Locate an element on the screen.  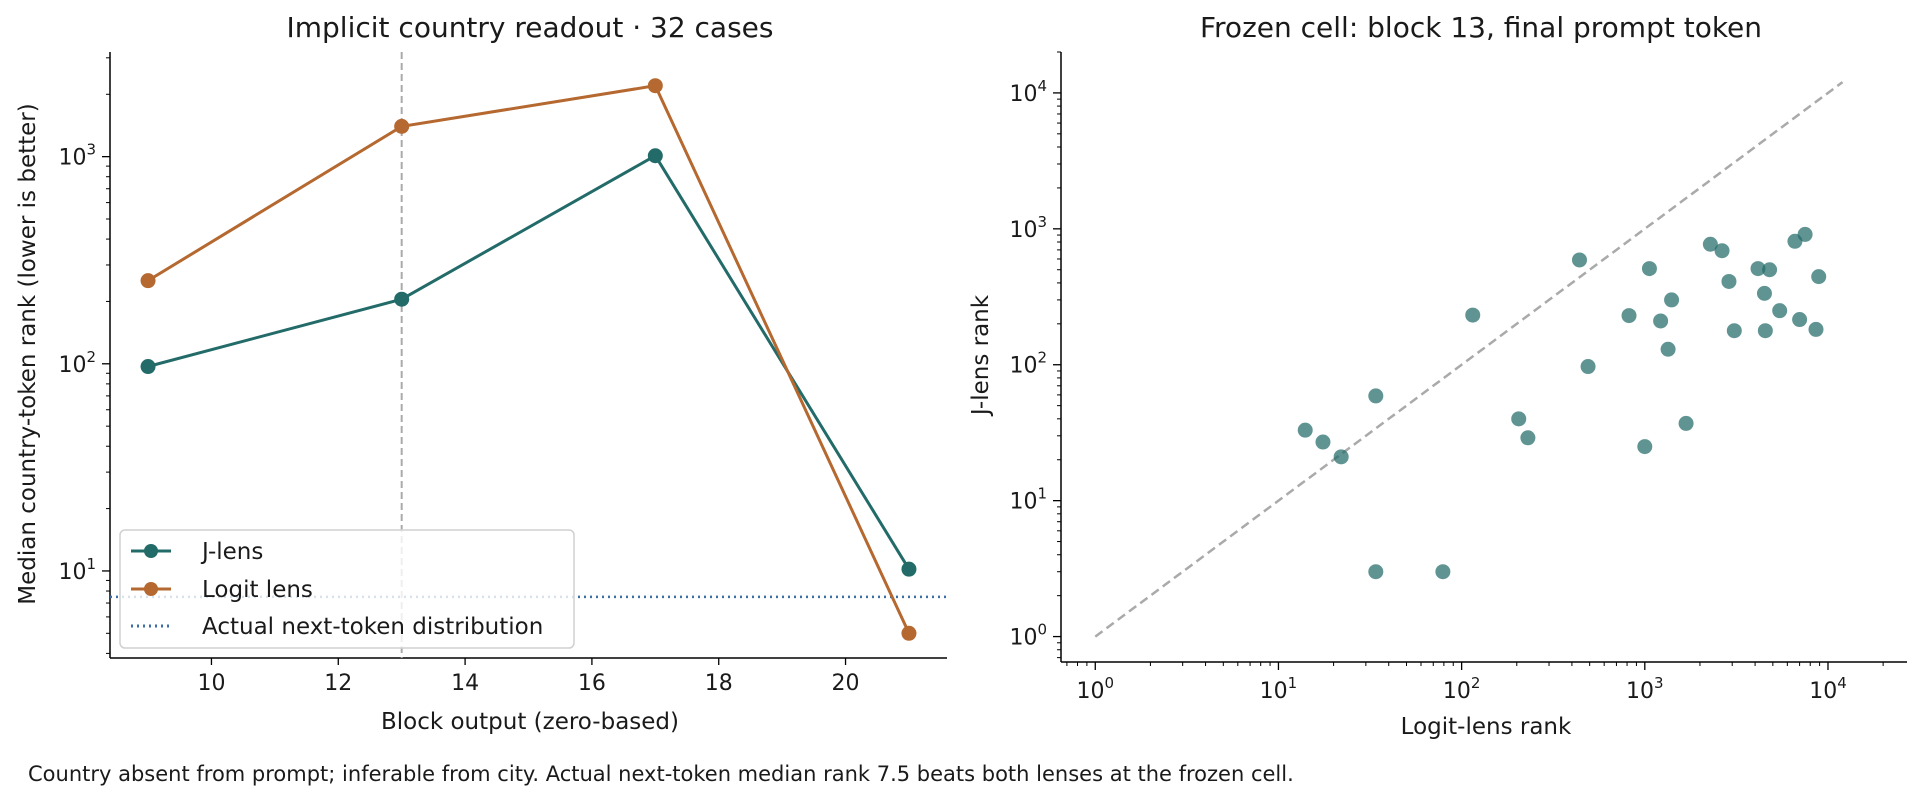
x-tick-label: 14 is located at coordinates (465, 683).